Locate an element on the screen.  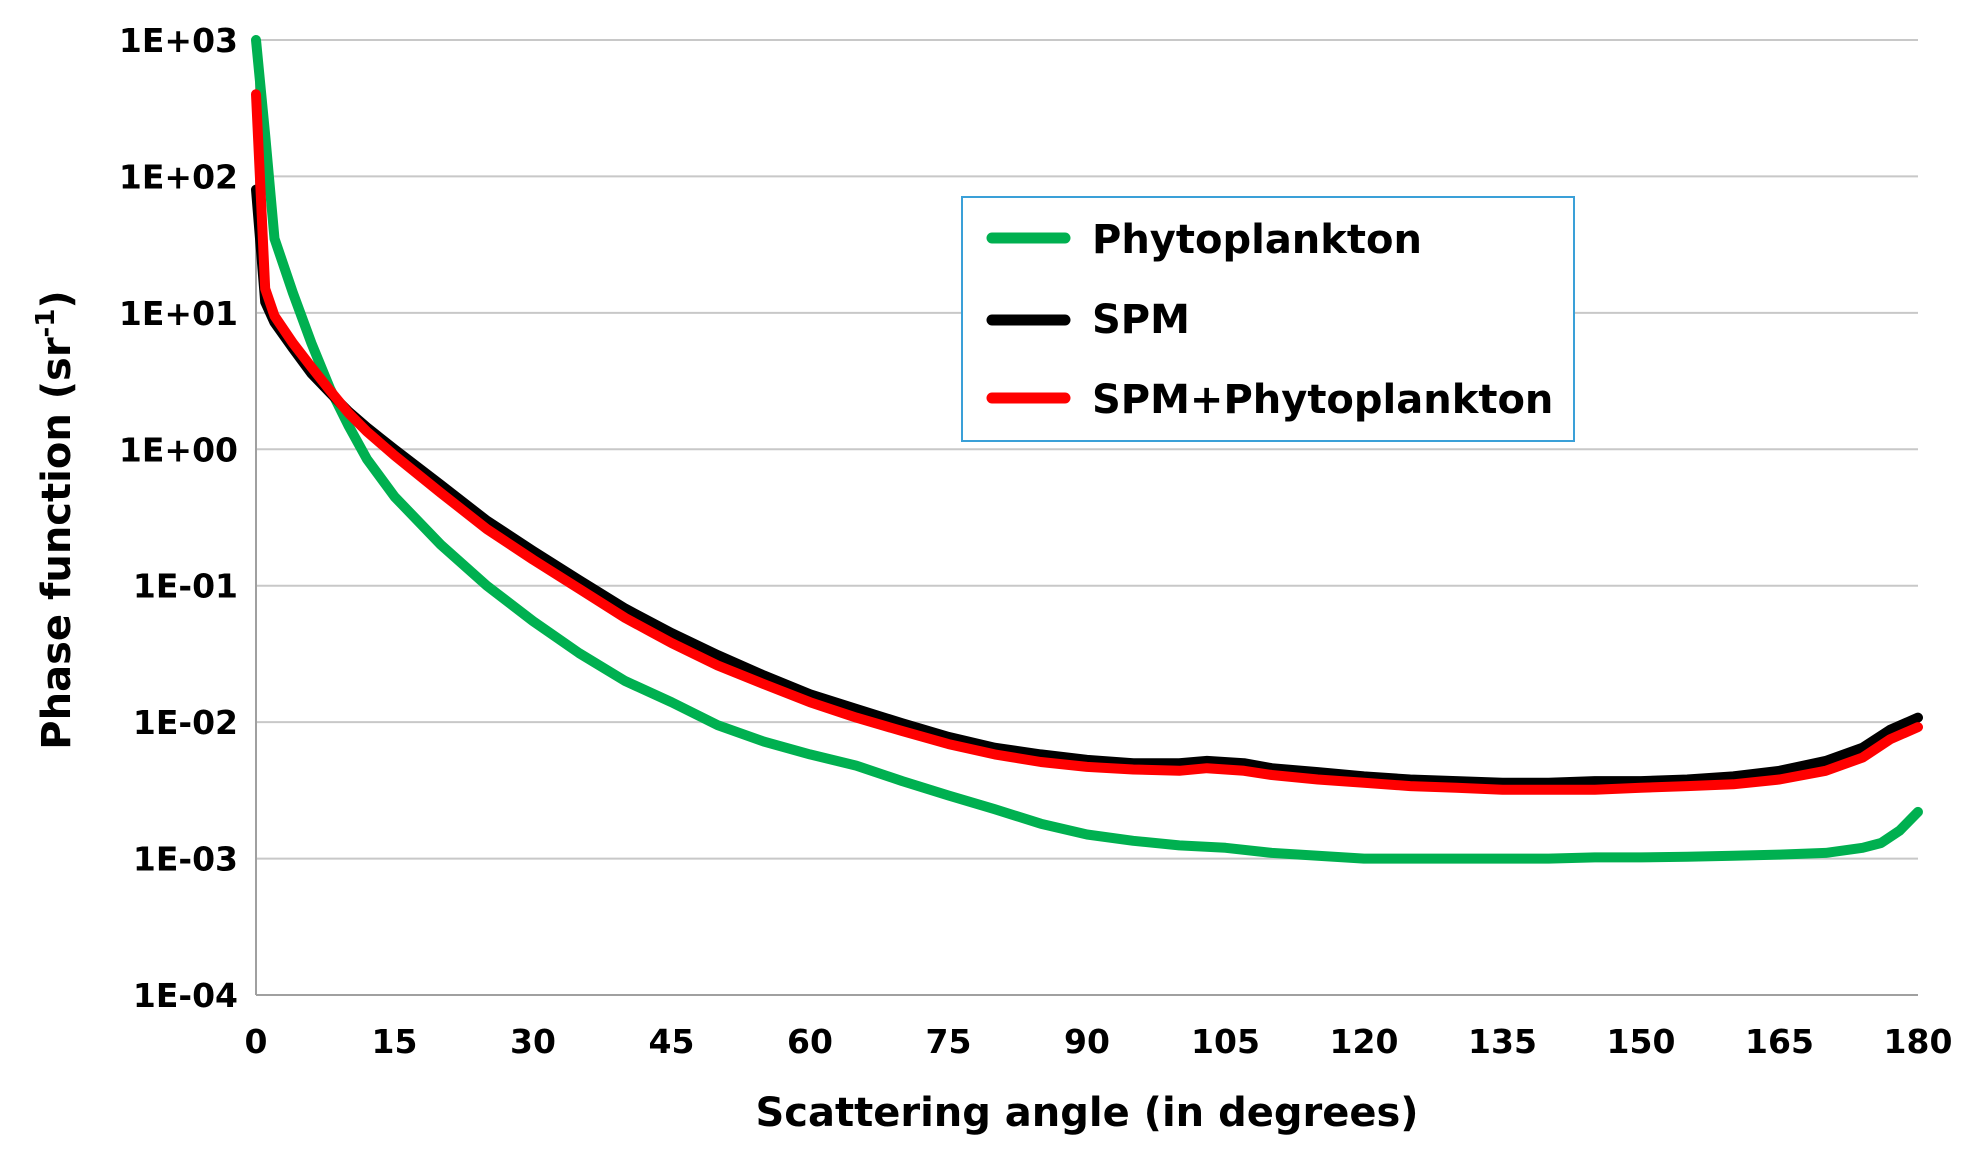
x-axis-title: Scattering angle (in degrees) is located at coordinates (1086, 1113).